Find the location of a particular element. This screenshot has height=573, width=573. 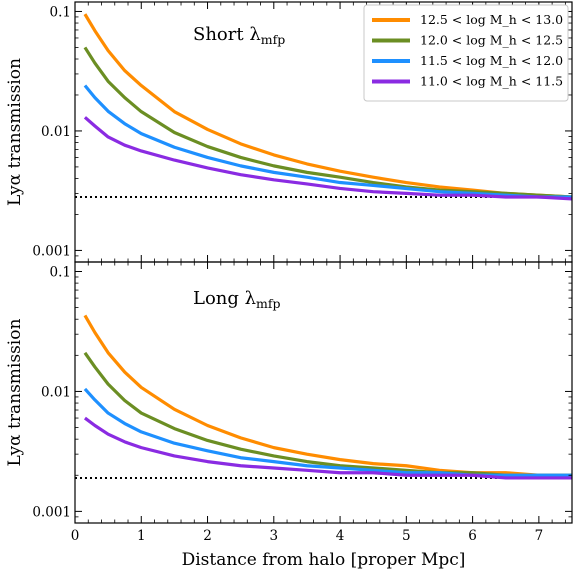

x-tick-label: 5 is located at coordinates (406, 536).